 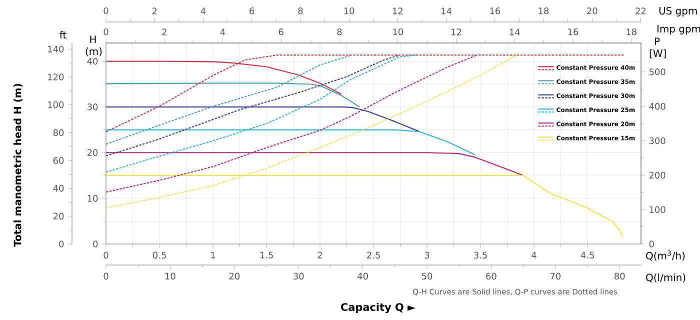 What do you see at coordinates (234, 276) in the screenshot?
I see `x-tick-label: 20` at bounding box center [234, 276].